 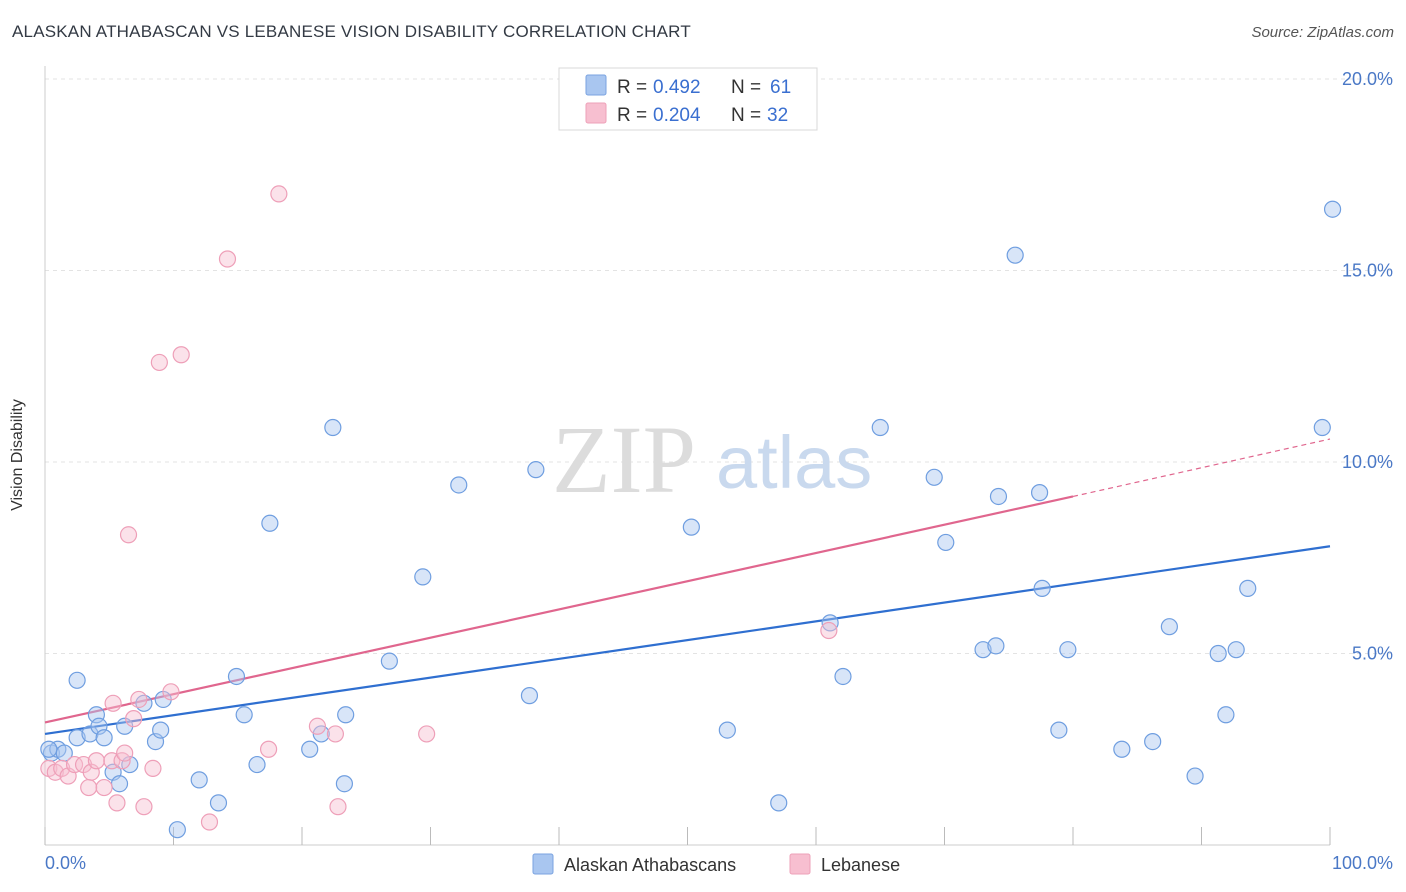 What do you see at coordinates (800, 864) in the screenshot?
I see `bottom-legend-swatch-lebanese` at bounding box center [800, 864].